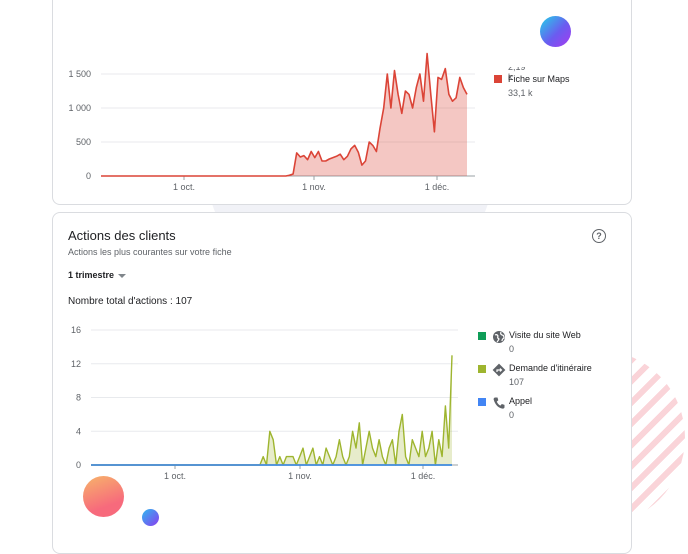 The width and height of the screenshot is (688, 554). Describe the element at coordinates (599, 236) in the screenshot. I see `help-icon: ?` at that location.